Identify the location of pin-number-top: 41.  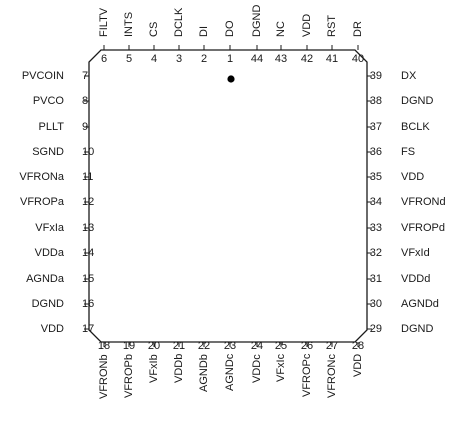
(332, 59).